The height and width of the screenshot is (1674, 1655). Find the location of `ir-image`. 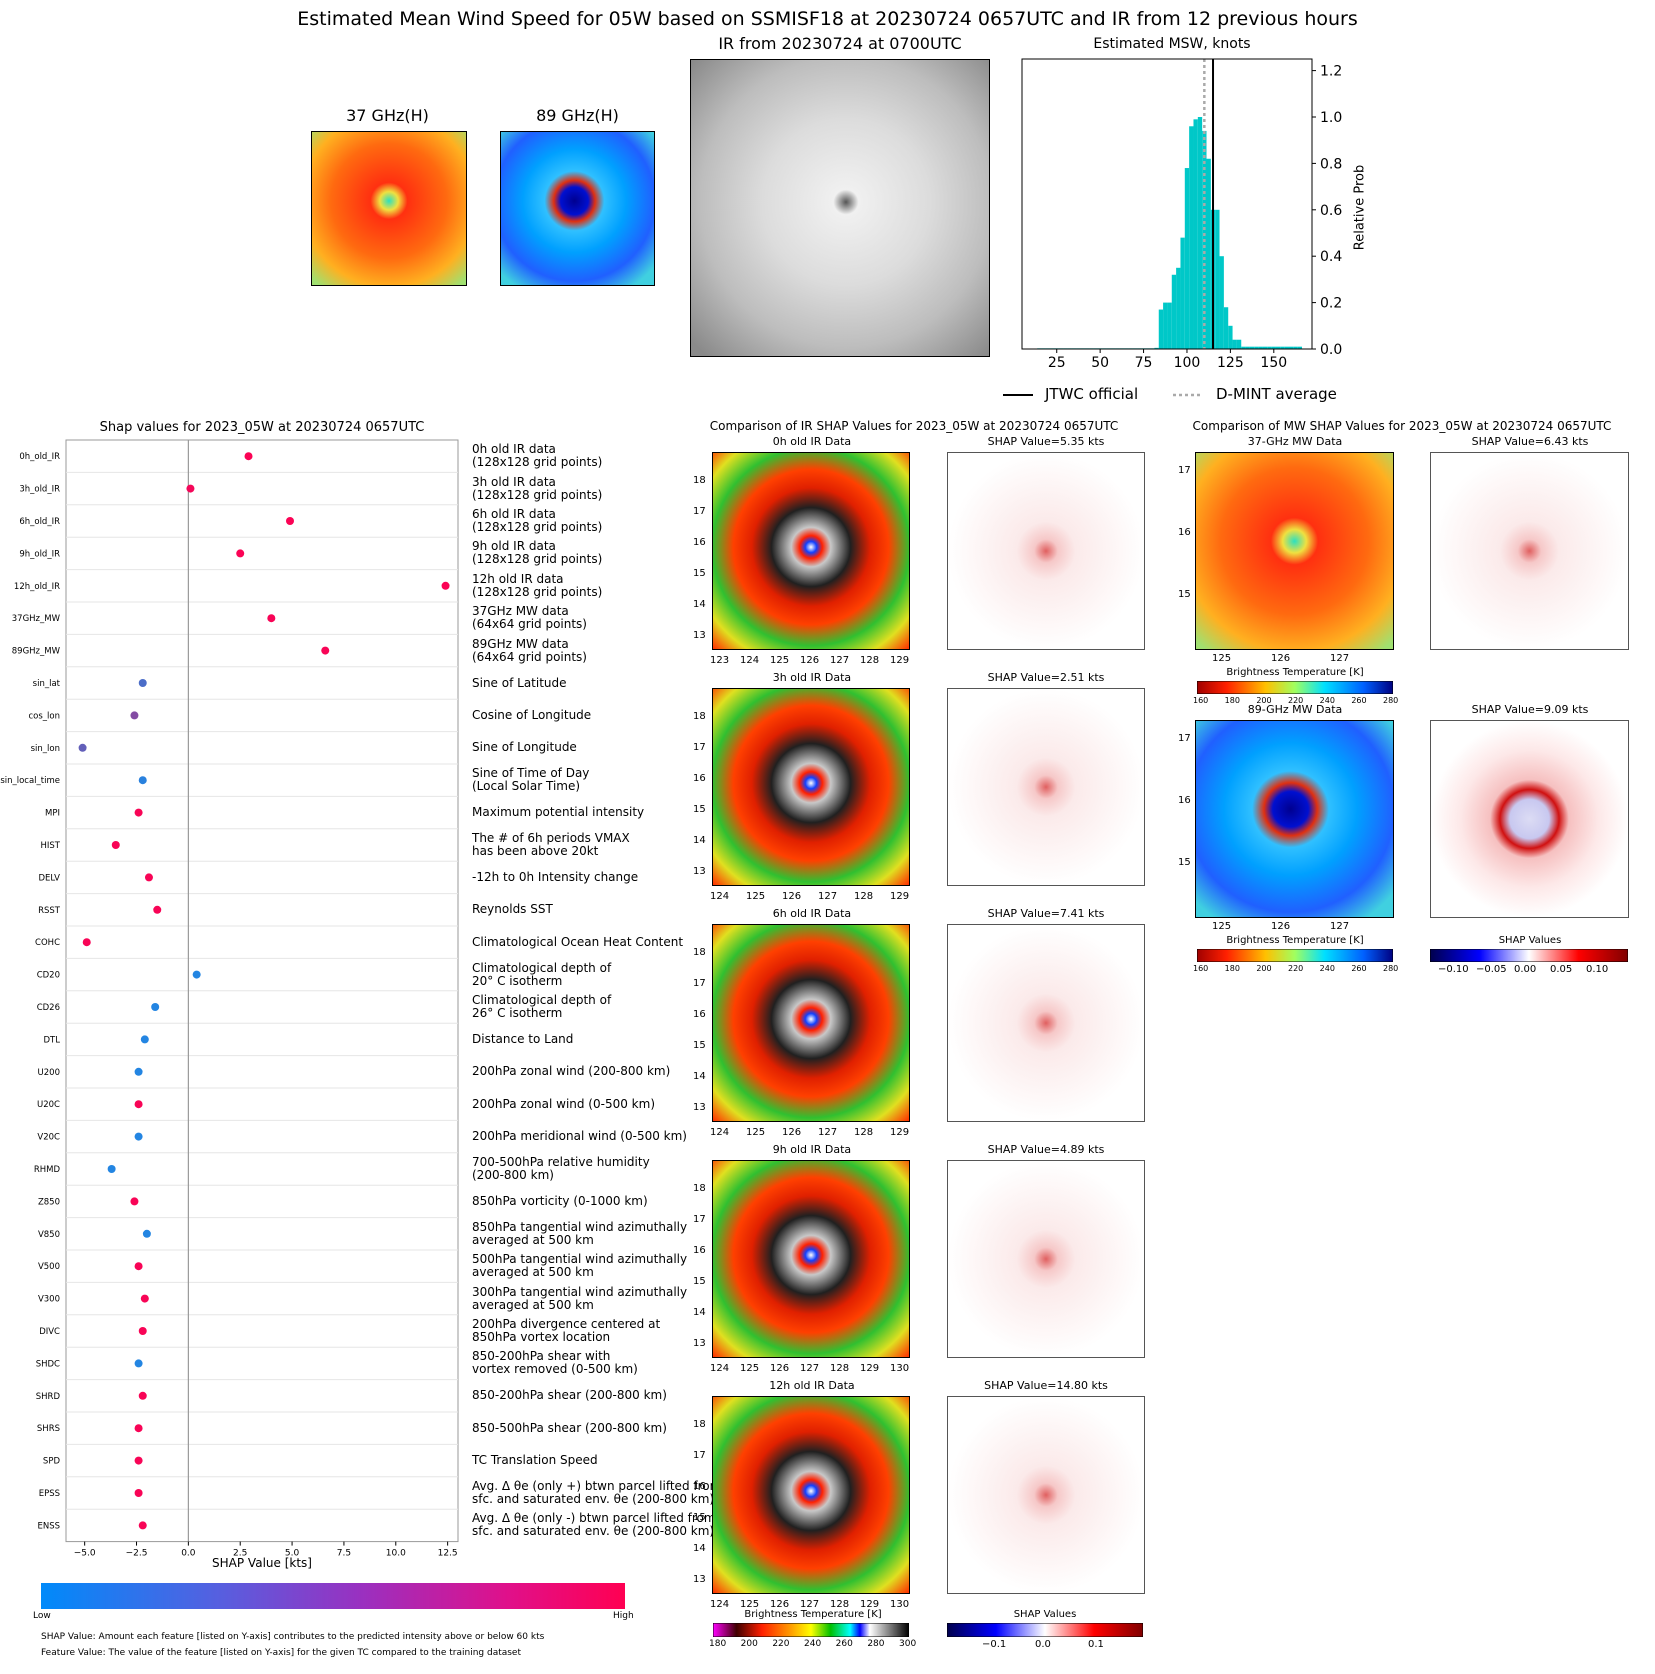

ir-image is located at coordinates (840, 208).